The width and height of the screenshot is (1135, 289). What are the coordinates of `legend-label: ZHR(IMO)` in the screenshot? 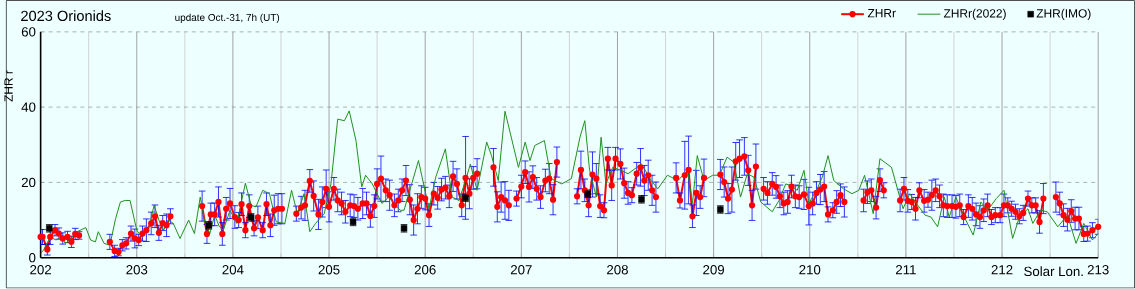 It's located at (1063, 15).